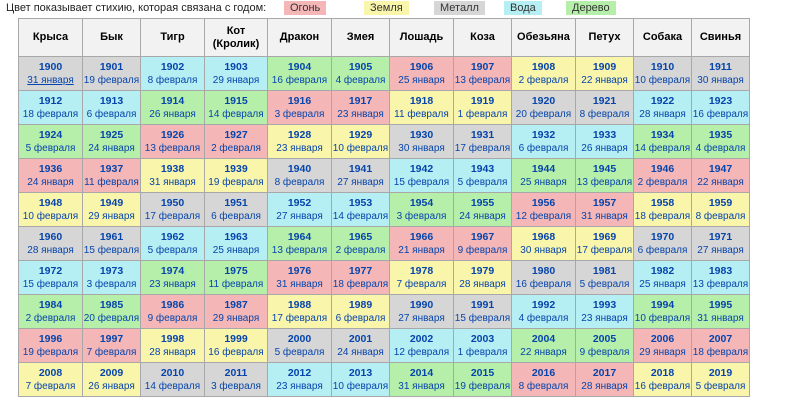 The image size is (800, 412). What do you see at coordinates (604, 237) in the screenshot?
I see `year-link: 1969` at bounding box center [604, 237].